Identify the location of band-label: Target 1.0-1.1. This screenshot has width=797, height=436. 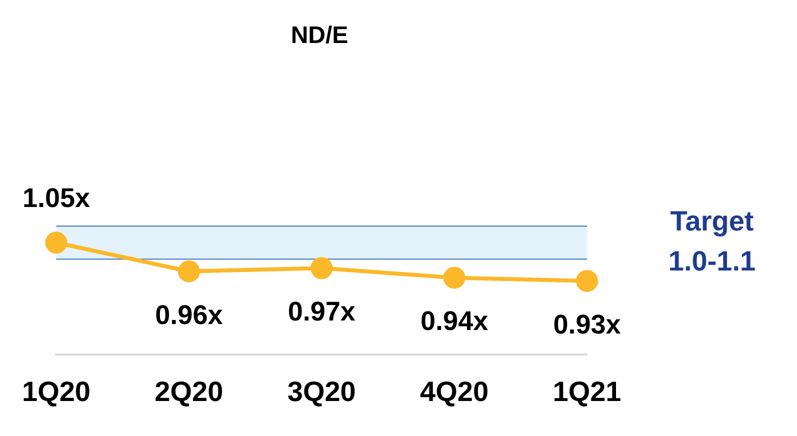
(712, 240).